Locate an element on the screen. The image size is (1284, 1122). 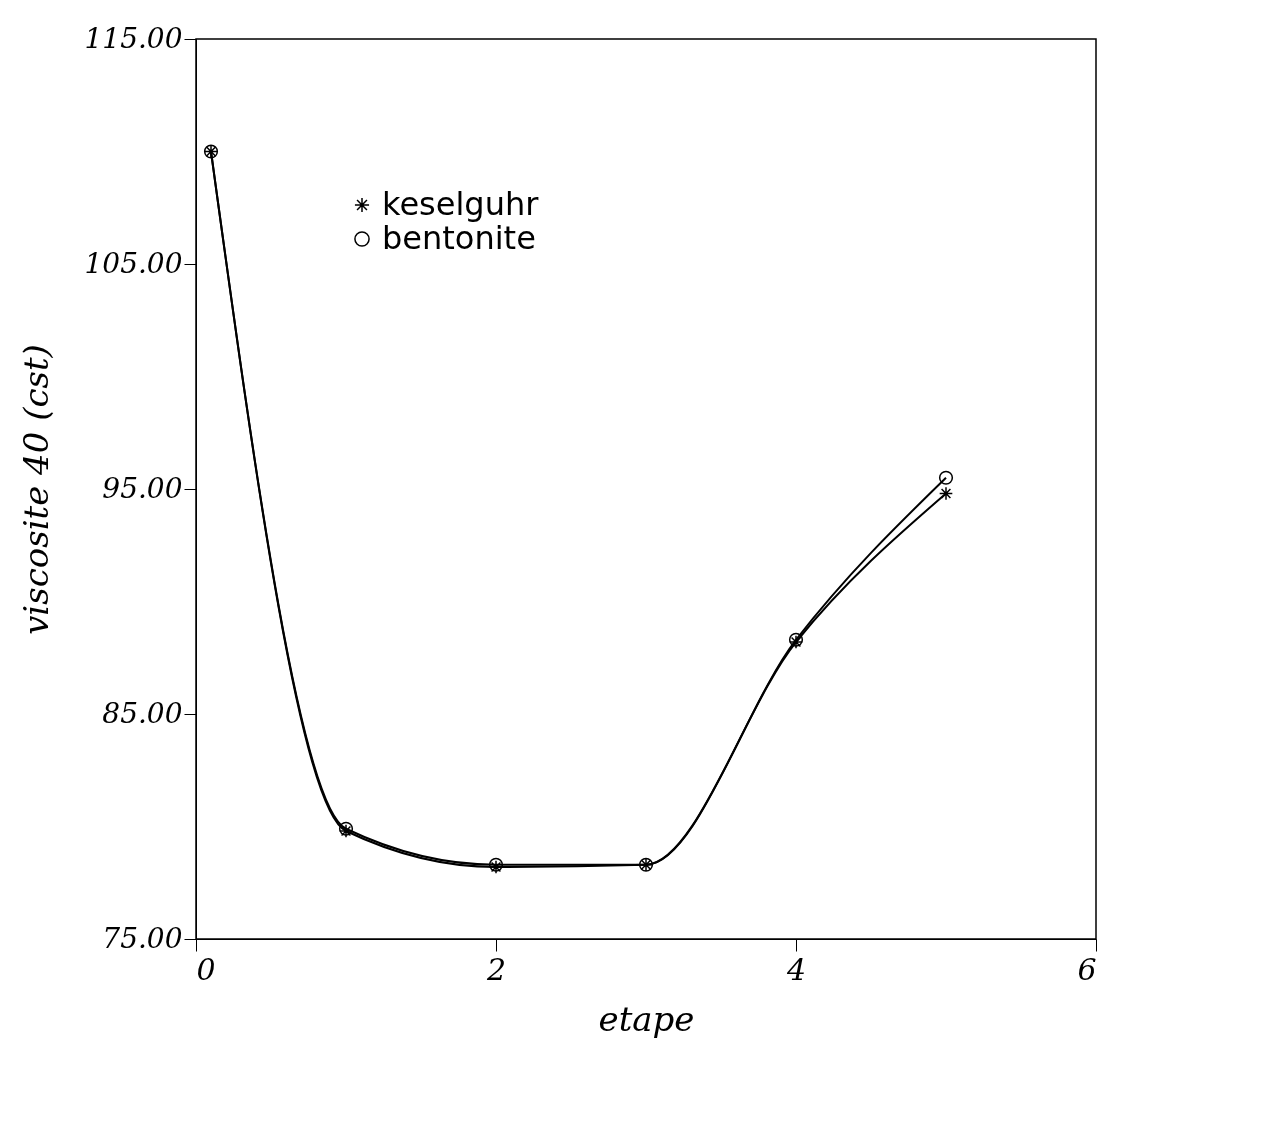
x-tick-label: 6 is located at coordinates (1087, 969).